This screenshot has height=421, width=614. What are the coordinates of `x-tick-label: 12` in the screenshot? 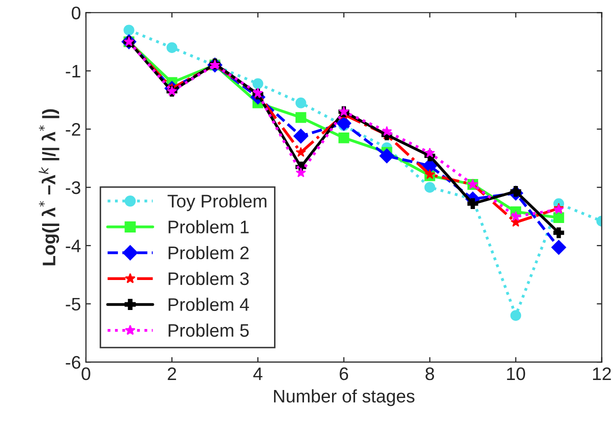 It's located at (602, 373).